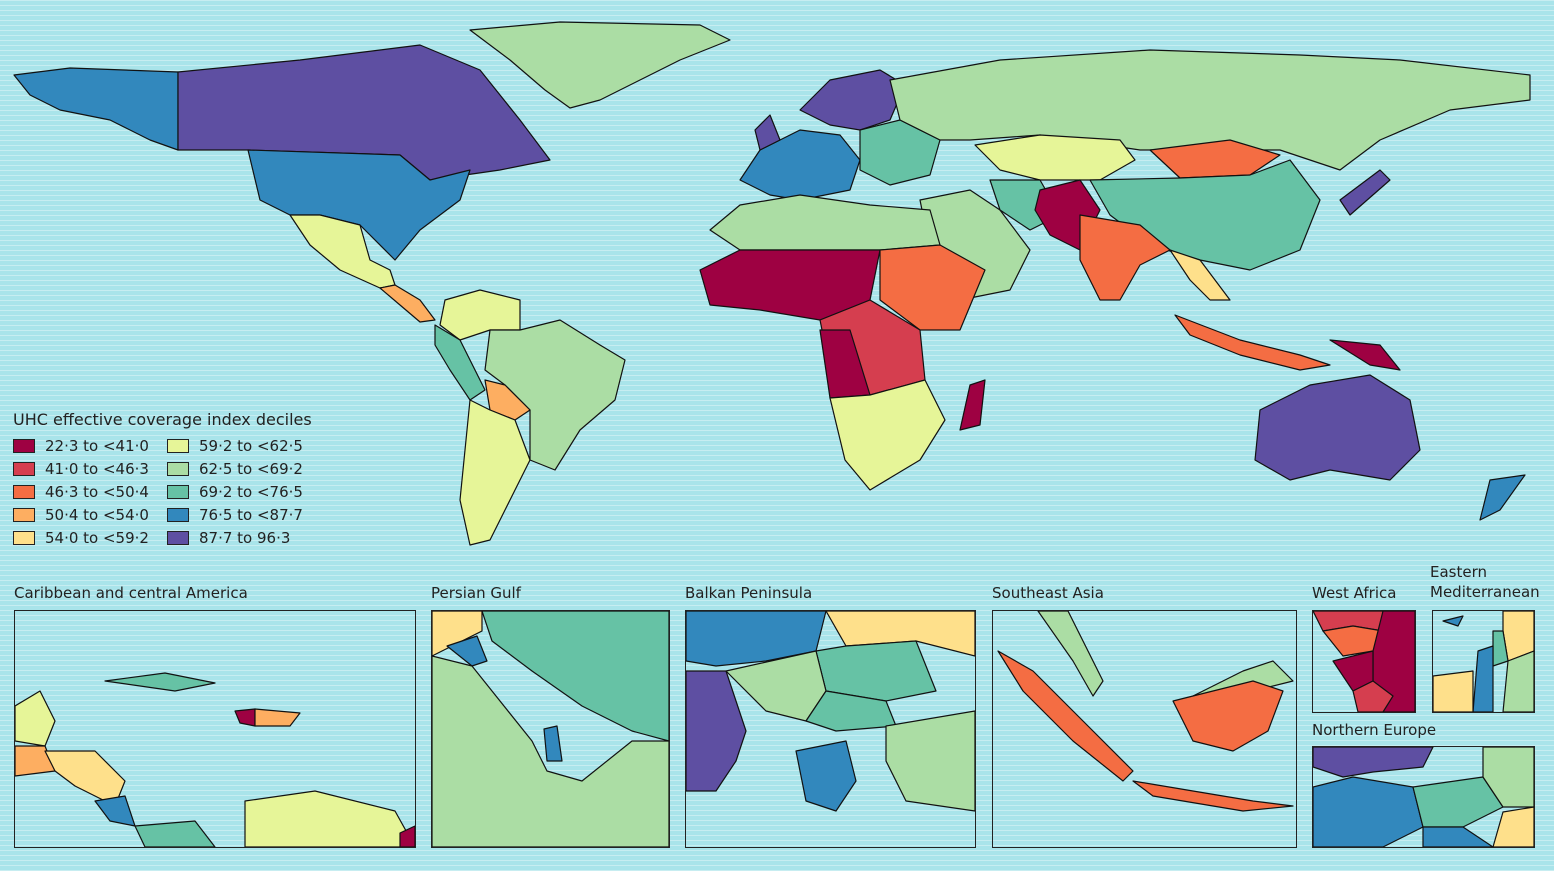 This screenshot has height=871, width=1554. Describe the element at coordinates (507, 400) in the screenshot. I see `region-bolivia` at that location.